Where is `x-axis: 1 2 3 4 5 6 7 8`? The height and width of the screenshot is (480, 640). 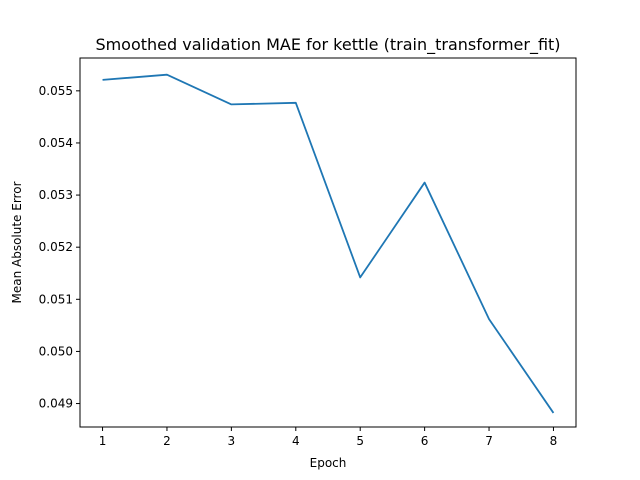 x-axis: 1 2 3 4 5 6 7 8 is located at coordinates (328, 437).